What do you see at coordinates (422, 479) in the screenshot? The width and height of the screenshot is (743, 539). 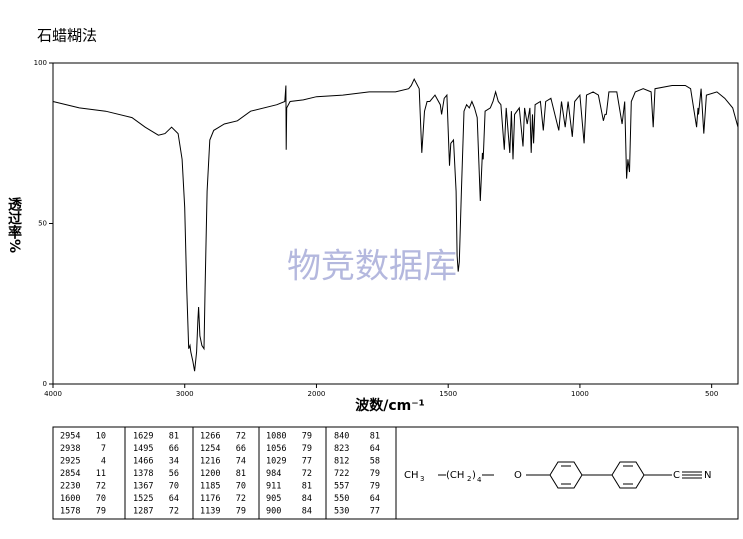 I see `atom: 3` at bounding box center [422, 479].